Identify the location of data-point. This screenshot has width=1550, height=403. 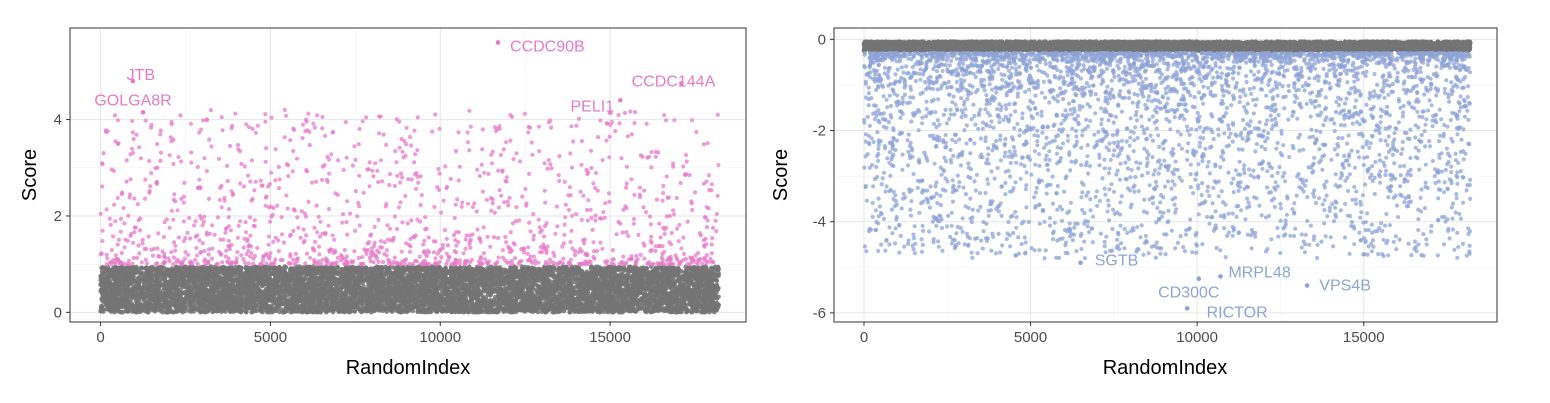
(286, 267).